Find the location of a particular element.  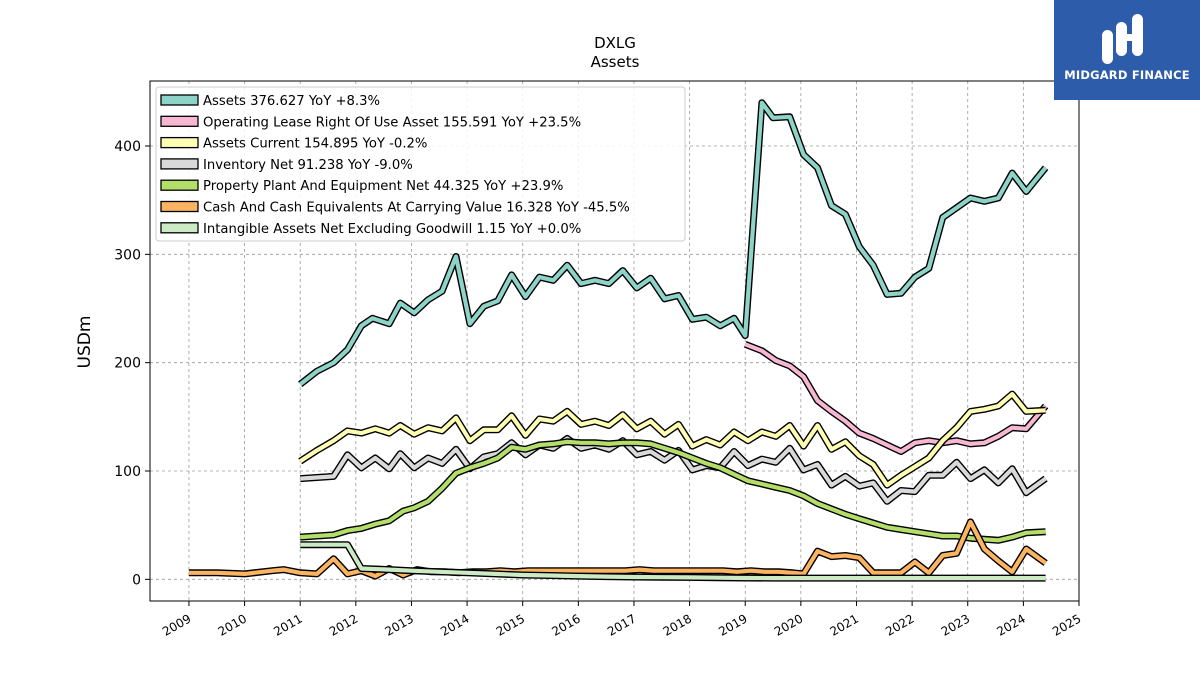

x-tick-label: 2021 is located at coordinates (844, 624).